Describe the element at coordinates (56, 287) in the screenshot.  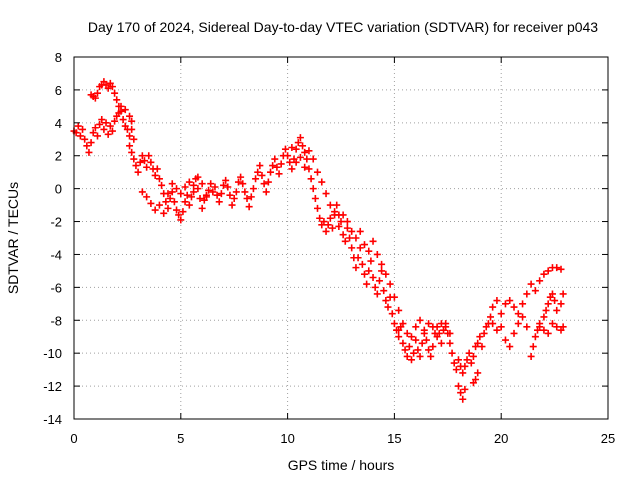
I see `y-tick-label: -6` at that location.